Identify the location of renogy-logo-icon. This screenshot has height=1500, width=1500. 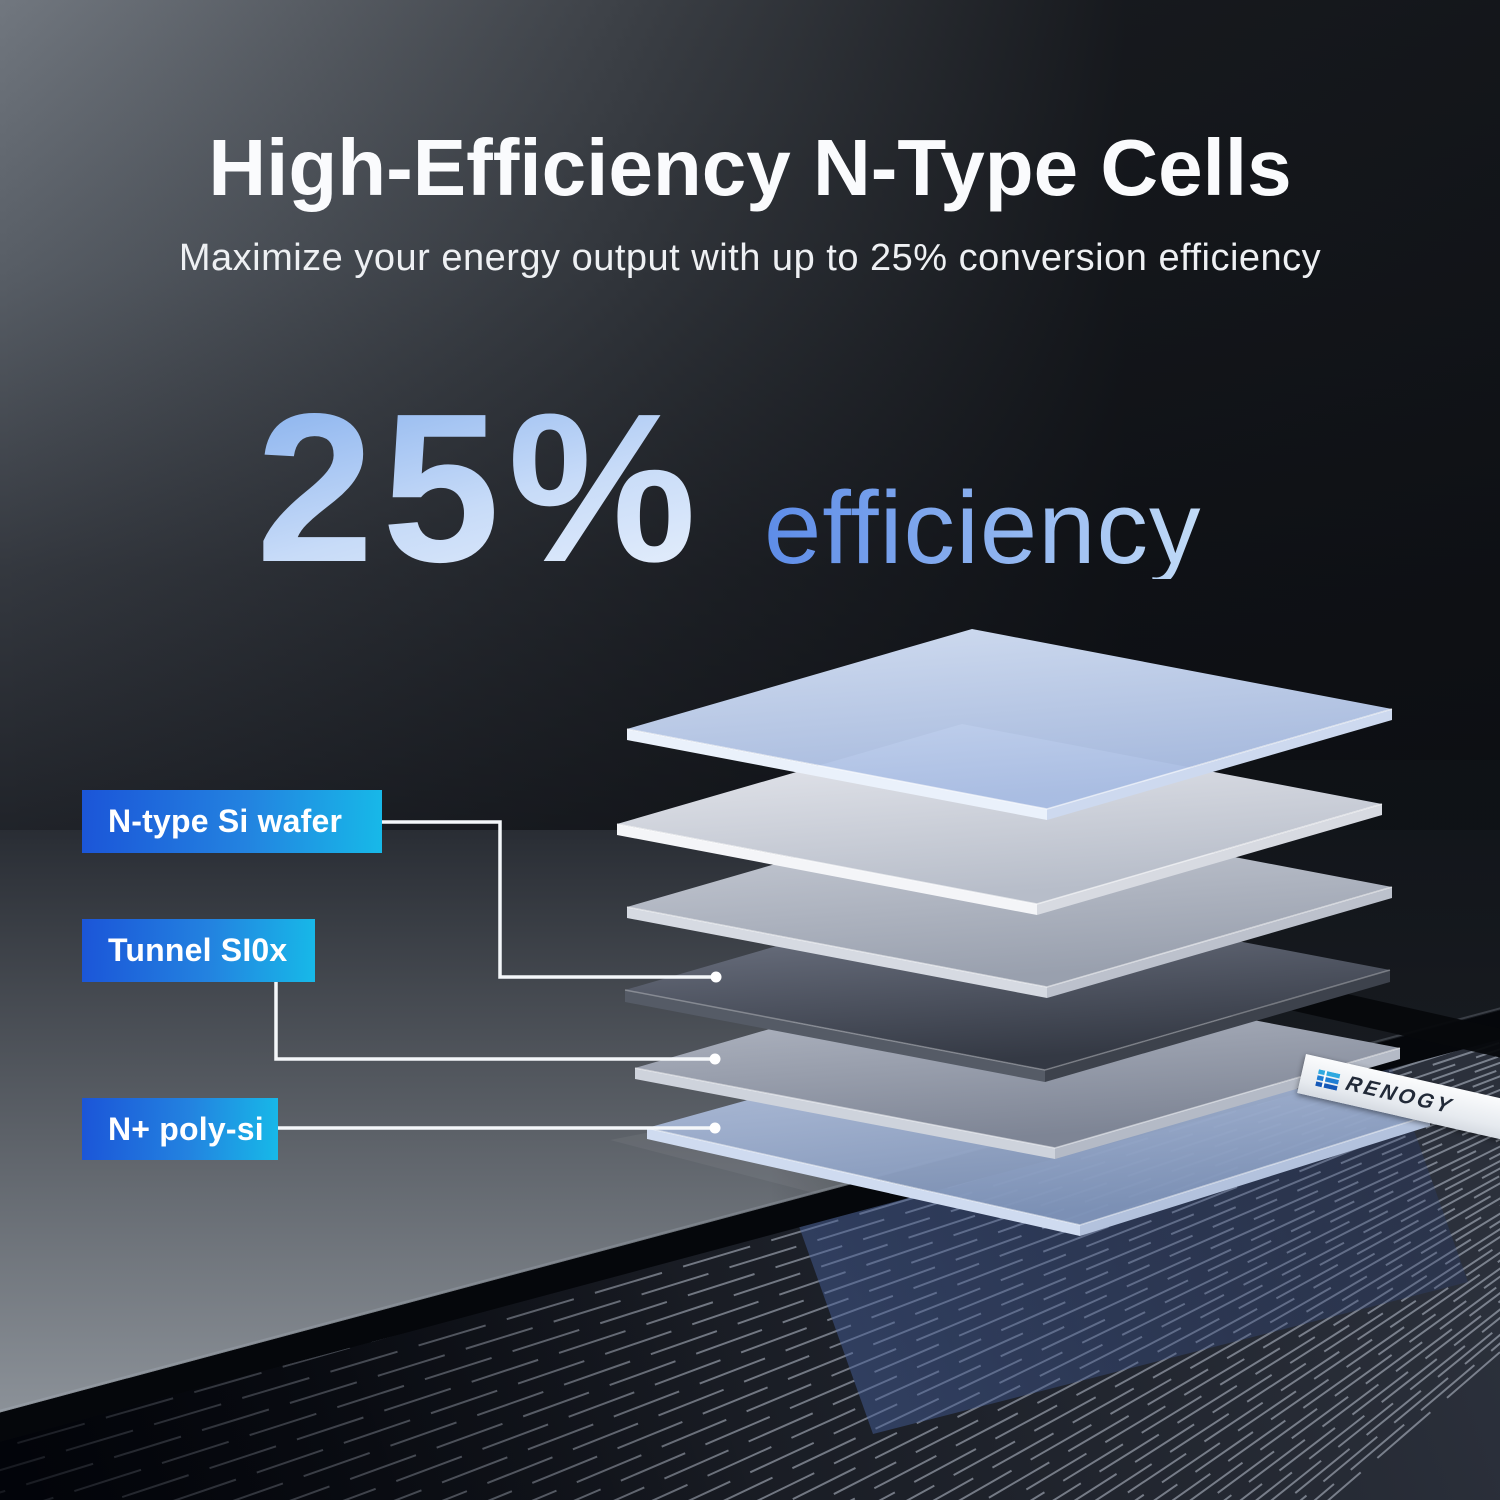
(1328, 1079).